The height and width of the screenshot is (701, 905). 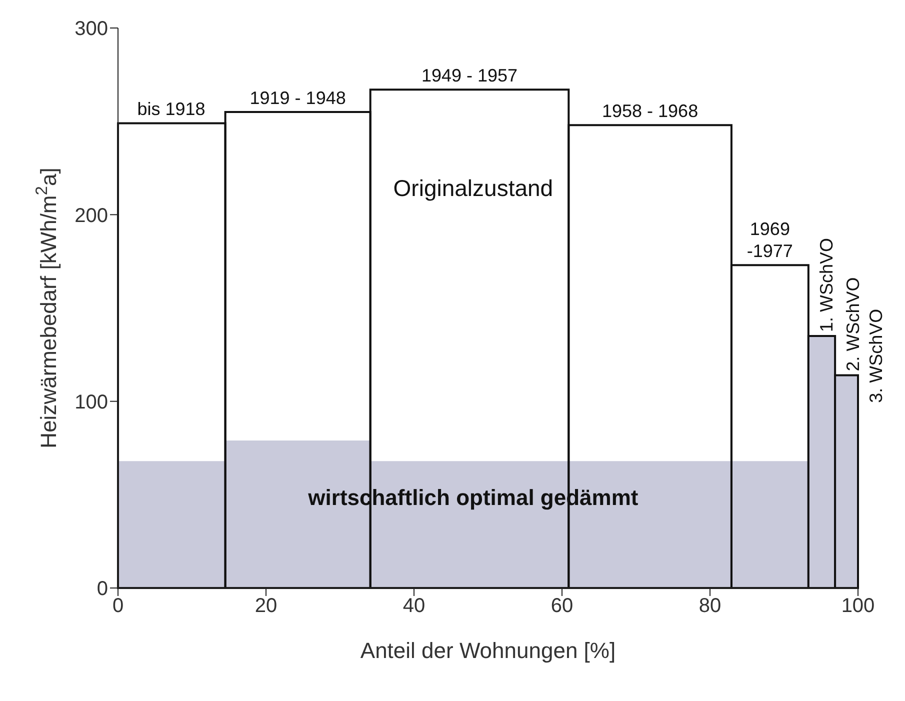 What do you see at coordinates (298, 98) in the screenshot?
I see `annotation: 1919 - 1948` at bounding box center [298, 98].